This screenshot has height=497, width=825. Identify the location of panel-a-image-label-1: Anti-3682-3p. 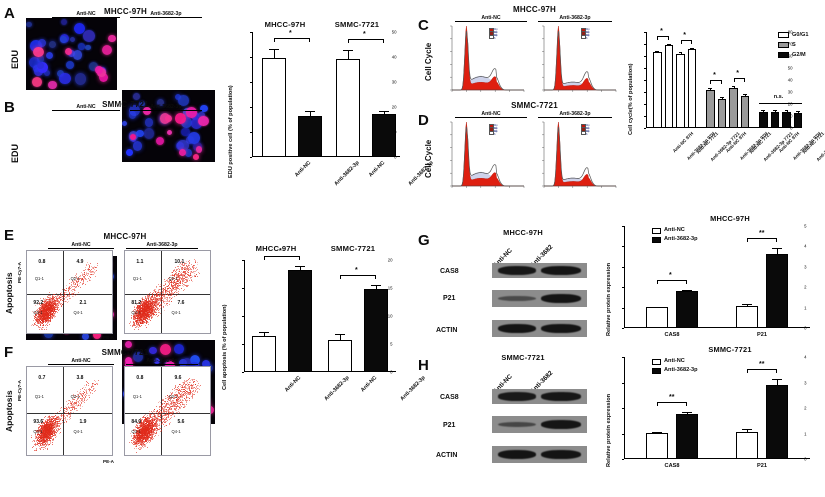
(166, 14).